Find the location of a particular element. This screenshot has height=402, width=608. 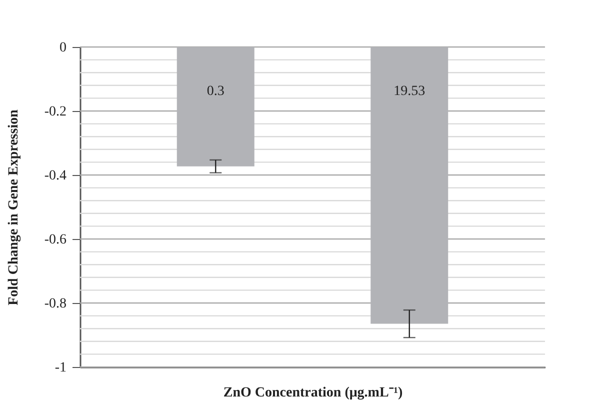

y-tick-label: -0.2 is located at coordinates (55, 112).